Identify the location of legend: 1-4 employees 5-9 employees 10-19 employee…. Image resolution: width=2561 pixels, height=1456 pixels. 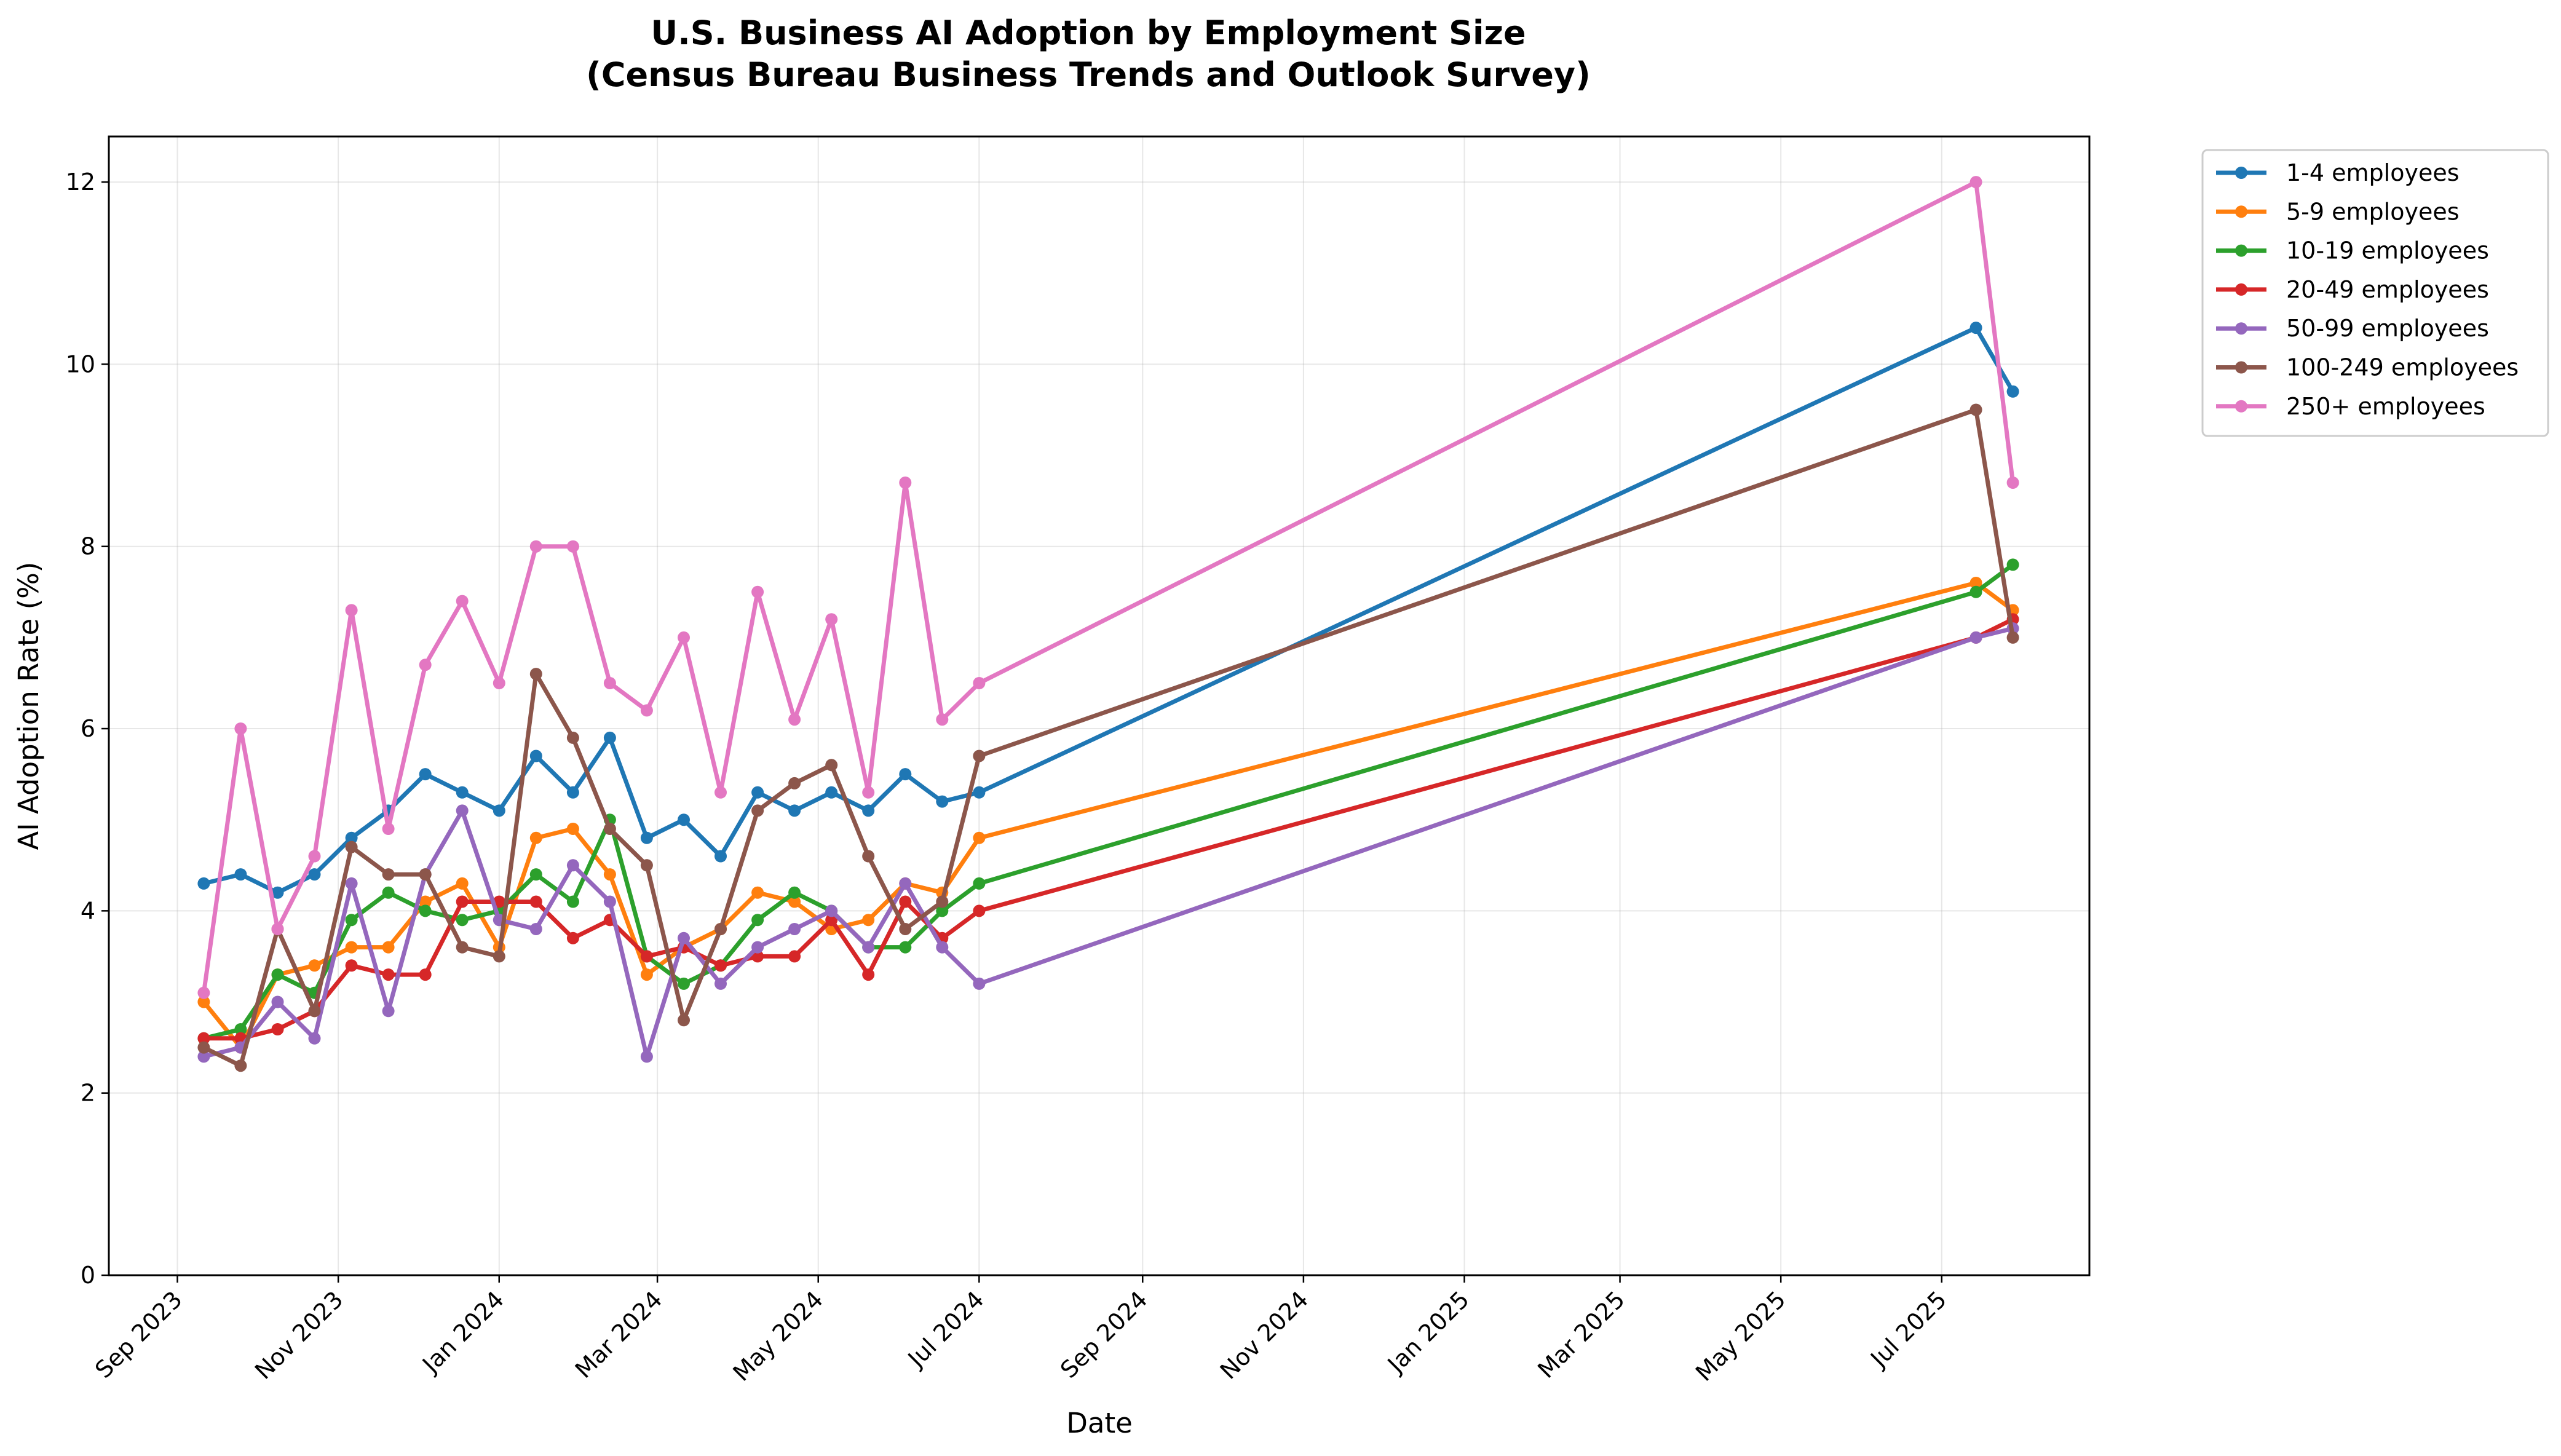
(2375, 293).